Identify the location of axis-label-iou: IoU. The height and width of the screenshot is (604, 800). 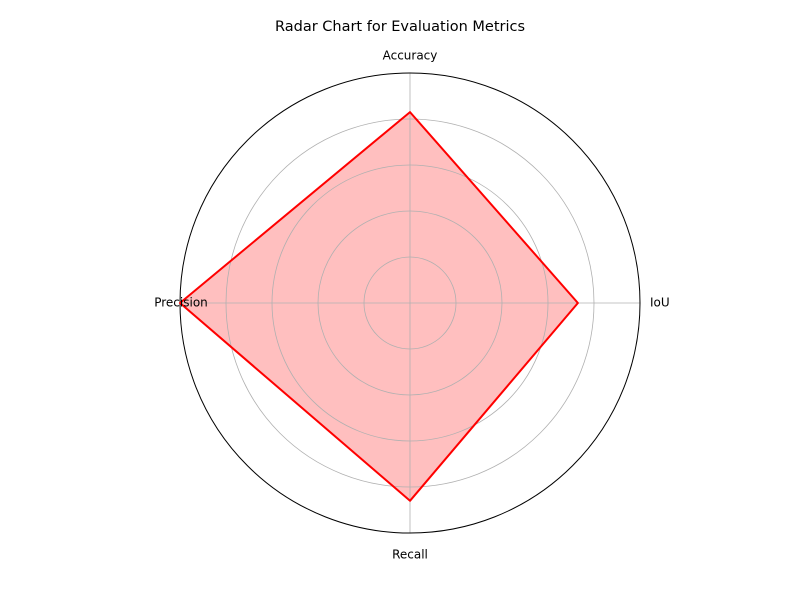
(660, 303).